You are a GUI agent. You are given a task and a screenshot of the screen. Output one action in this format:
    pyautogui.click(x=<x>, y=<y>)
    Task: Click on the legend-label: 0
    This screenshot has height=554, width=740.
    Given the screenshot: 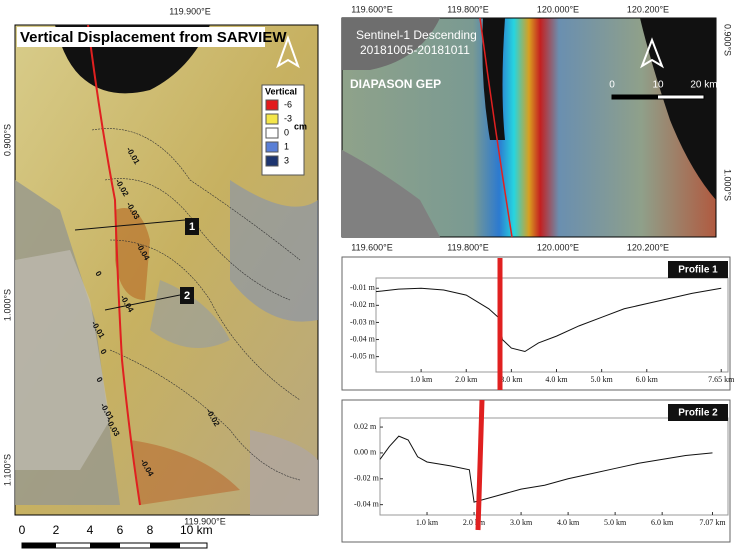 What is the action you would take?
    pyautogui.click(x=286, y=132)
    